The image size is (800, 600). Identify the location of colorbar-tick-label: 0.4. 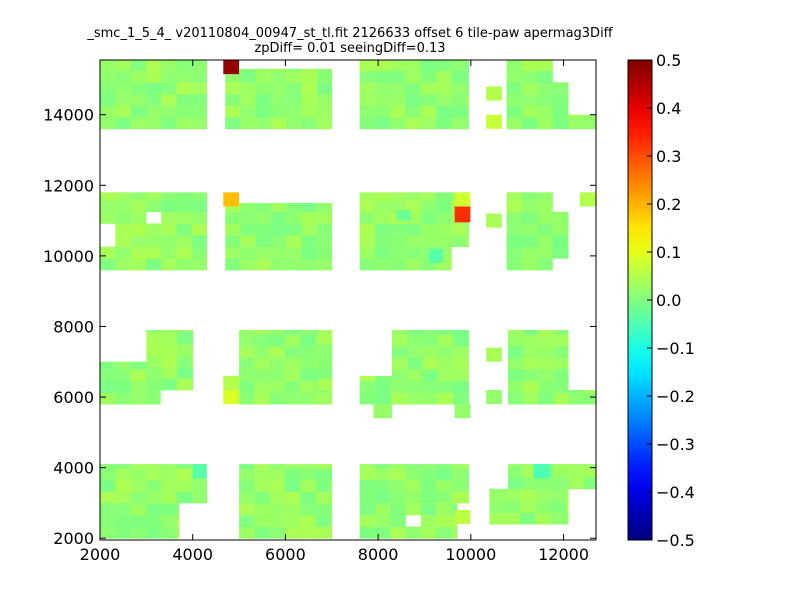
(668, 108).